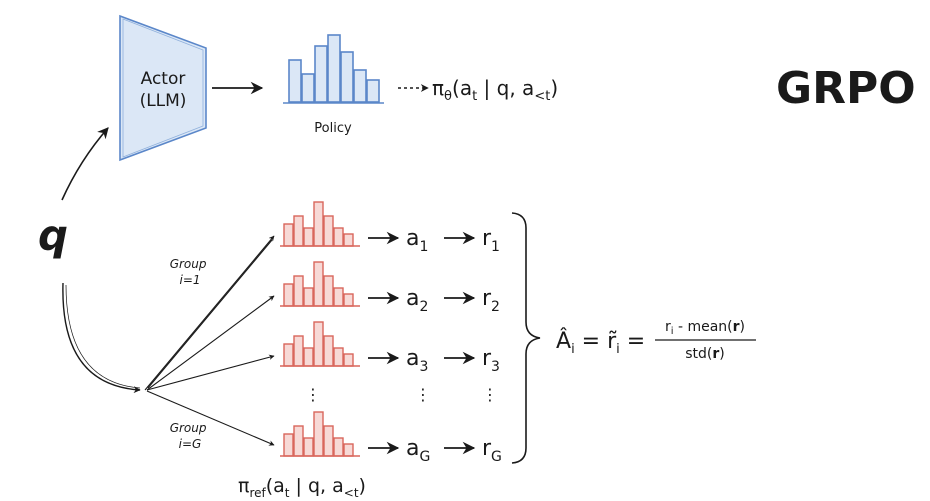  Describe the element at coordinates (163, 79) in the screenshot. I see `actor-label-line1: Actor` at that location.